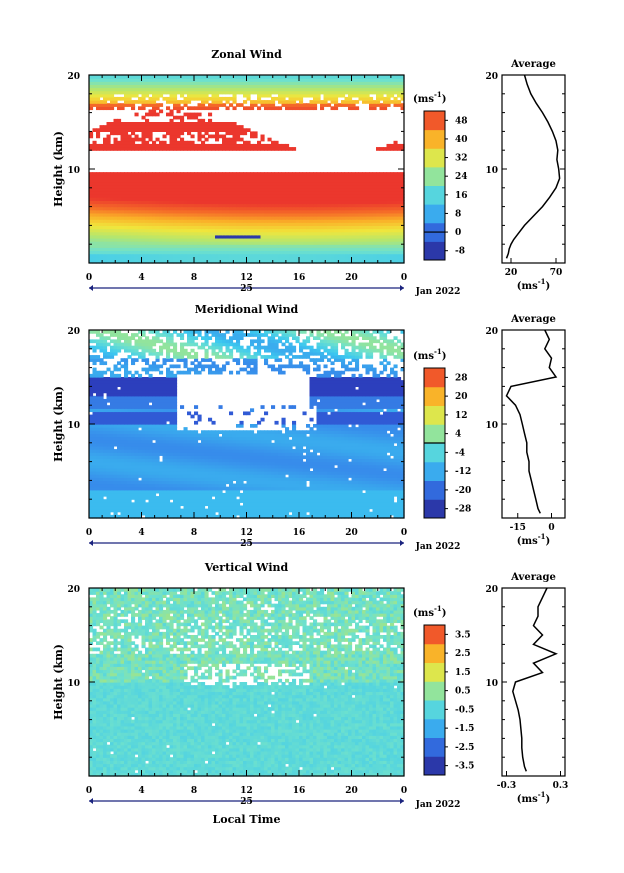 The image size is (624, 873). Describe the element at coordinates (404, 278) in the screenshot. I see `x-tick-label: 0` at that location.